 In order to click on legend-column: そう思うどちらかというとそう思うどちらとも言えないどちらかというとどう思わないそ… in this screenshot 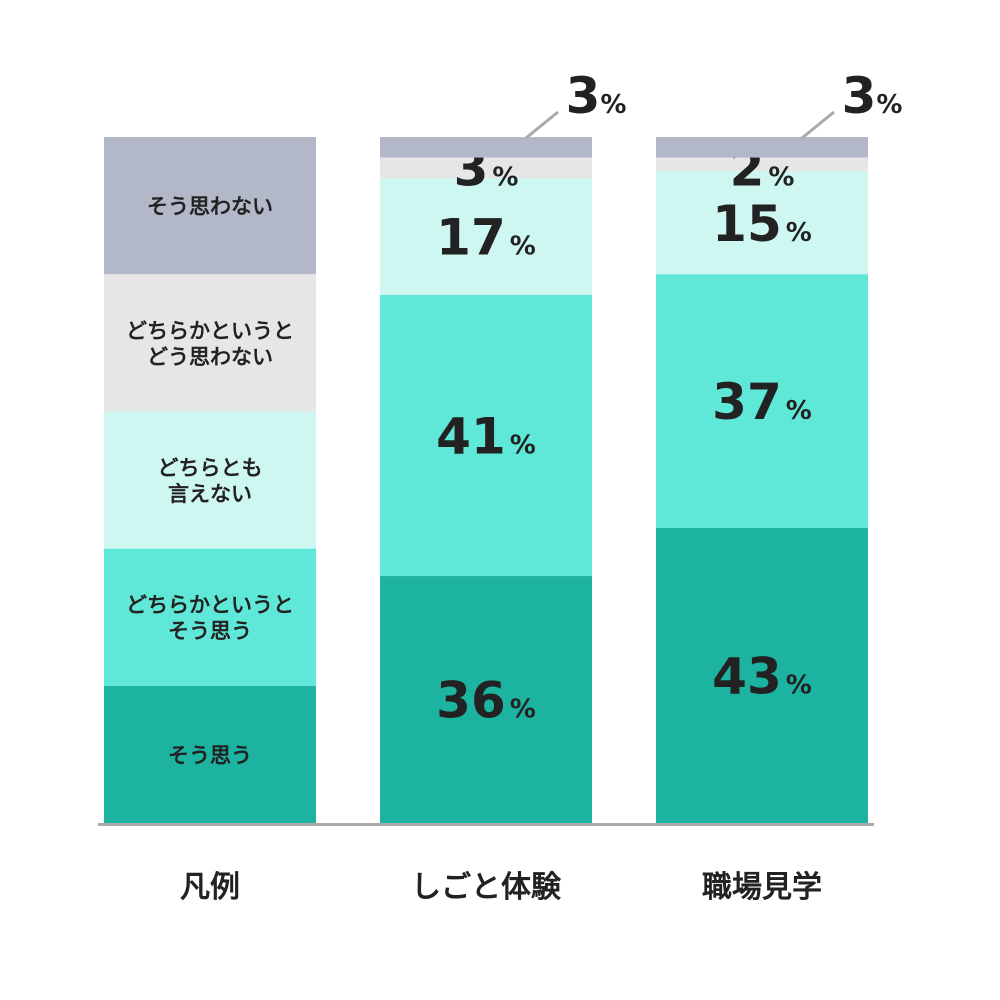, I will do `click(210, 480)`.